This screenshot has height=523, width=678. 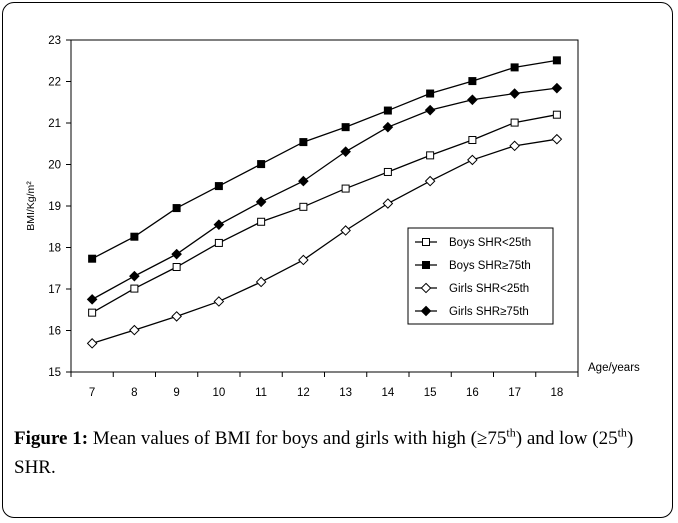 What do you see at coordinates (54, 290) in the screenshot?
I see `y-tick-label: 17` at bounding box center [54, 290].